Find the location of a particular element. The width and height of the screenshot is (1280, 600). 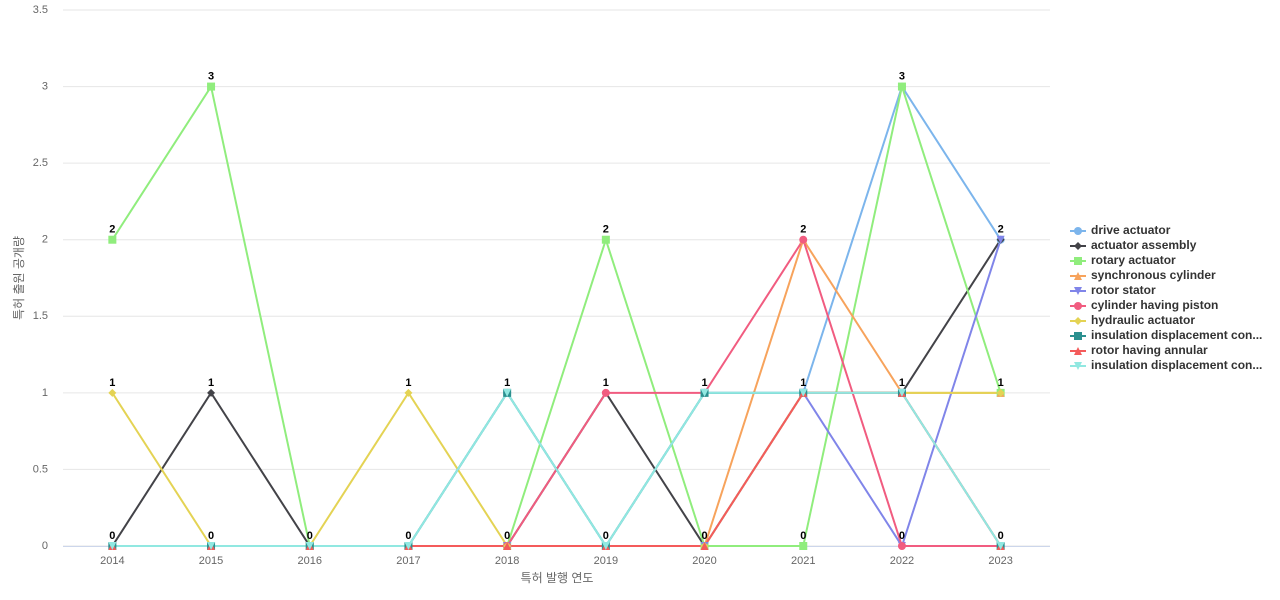

x-tick-label: 2014 is located at coordinates (112, 561).